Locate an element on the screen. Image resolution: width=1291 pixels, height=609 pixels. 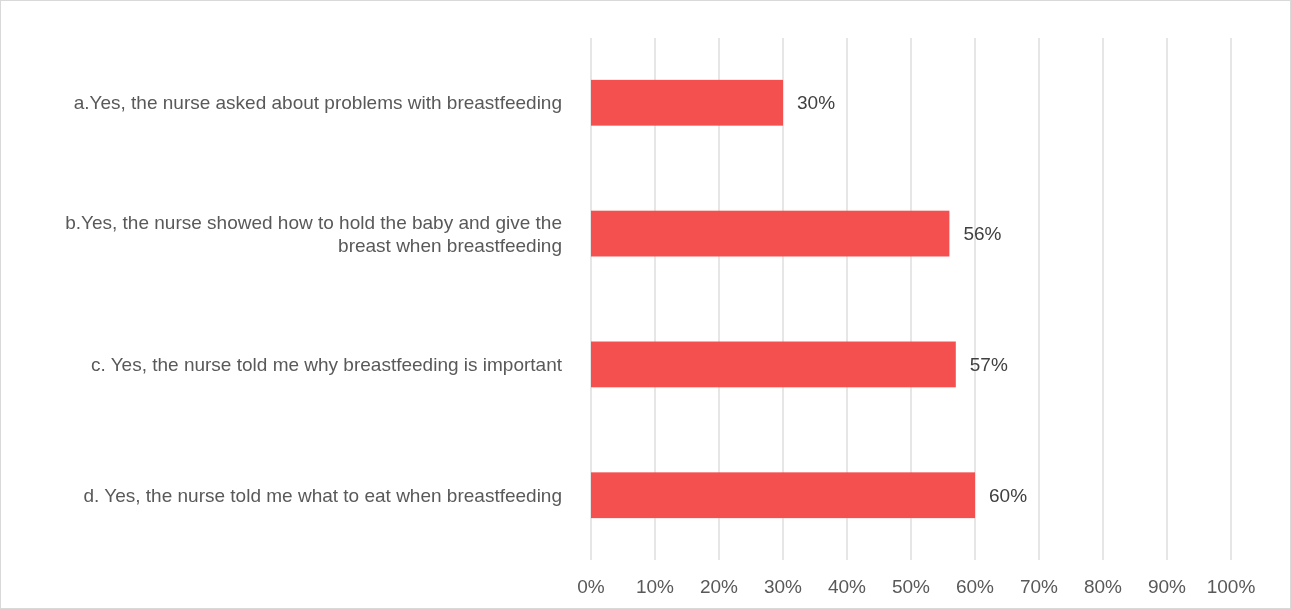
data-label: 60% is located at coordinates (1008, 495).